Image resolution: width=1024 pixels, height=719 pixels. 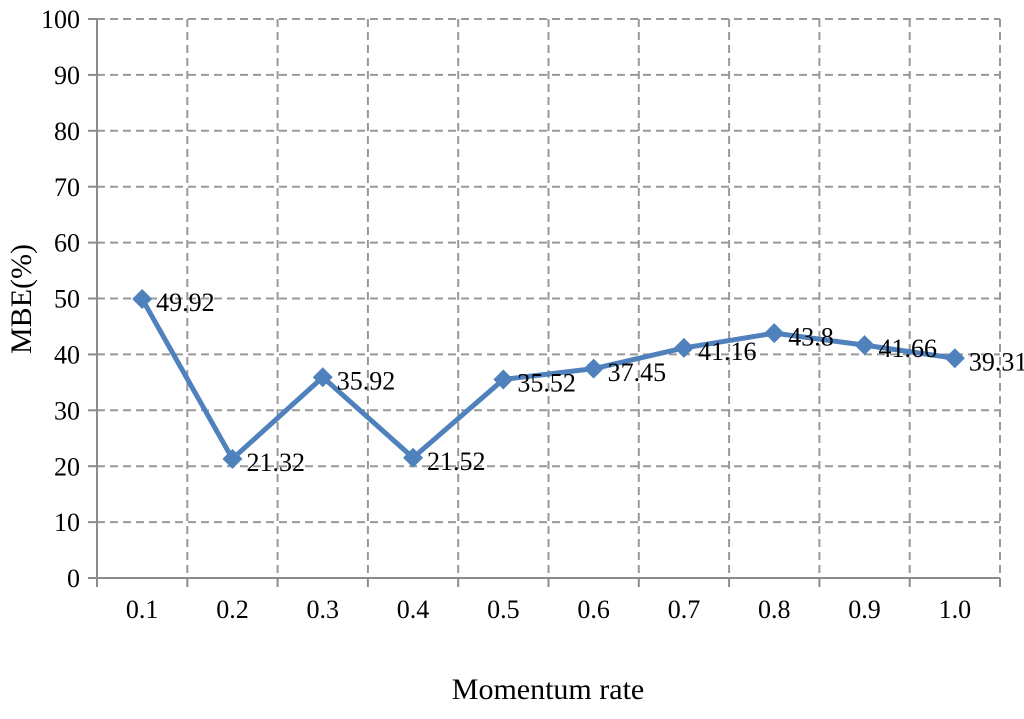 What do you see at coordinates (67, 466) in the screenshot?
I see `y-tick-label: 20` at bounding box center [67, 466].